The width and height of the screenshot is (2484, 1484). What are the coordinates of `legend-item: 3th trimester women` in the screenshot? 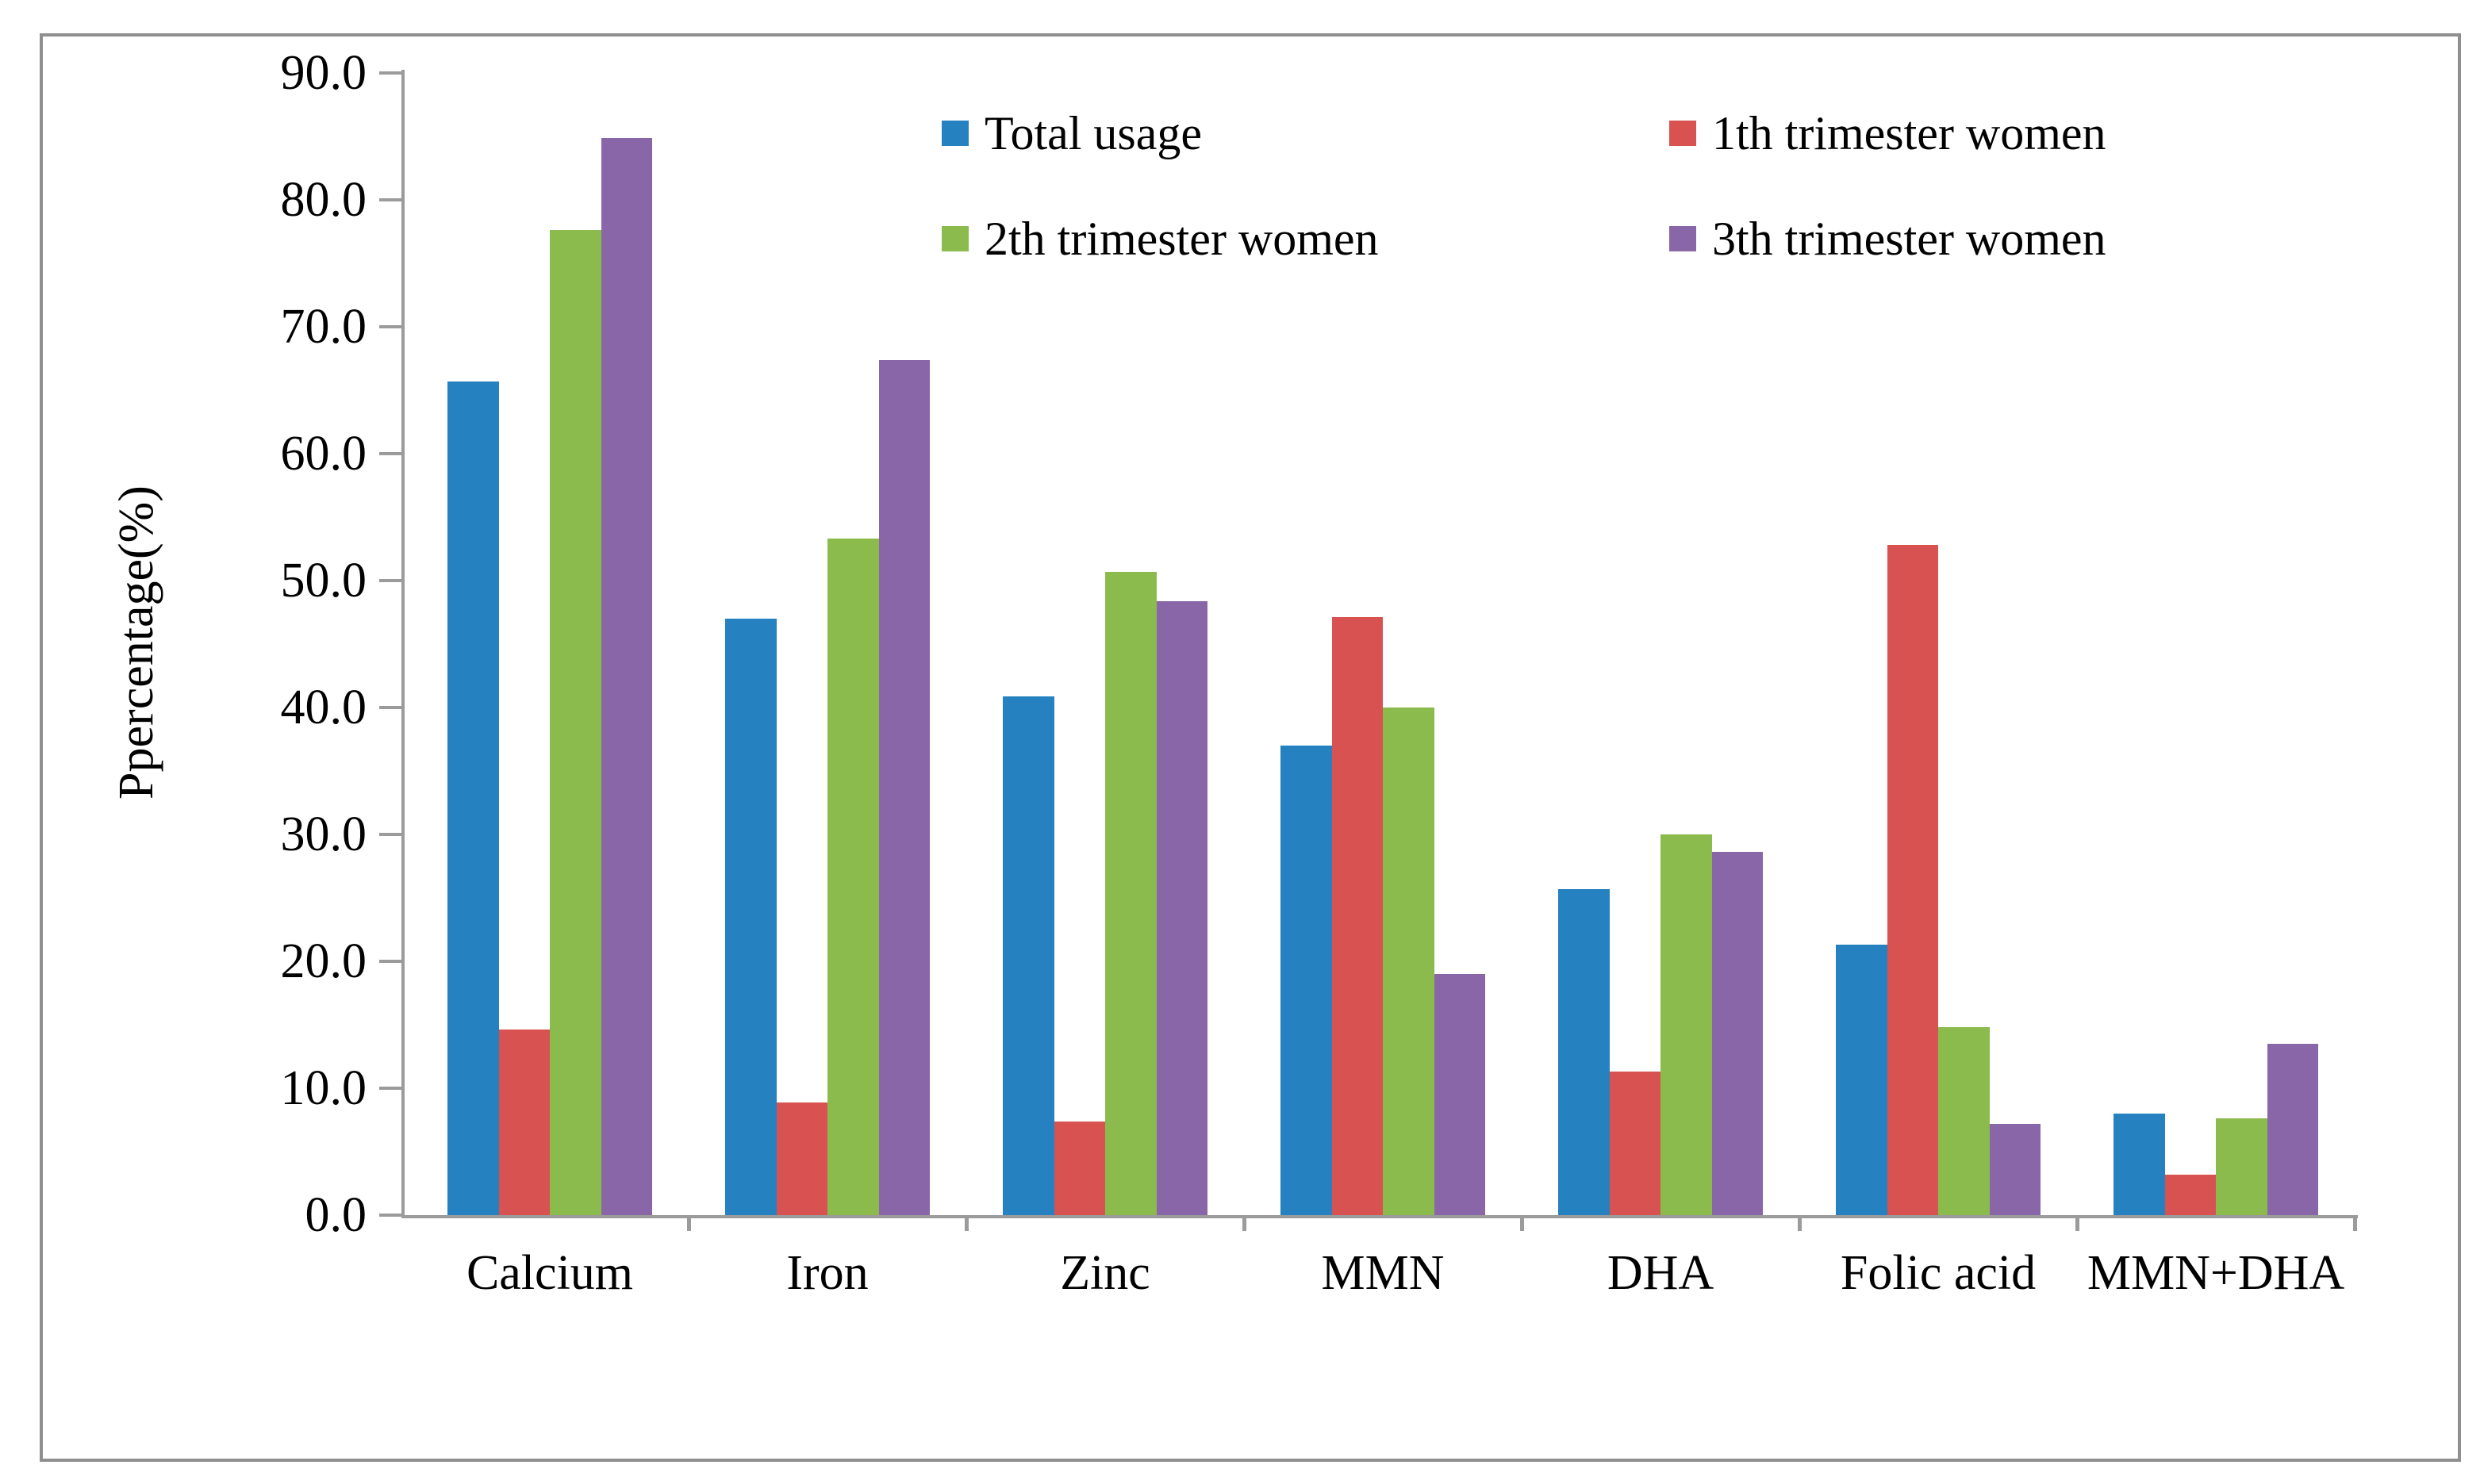 It's located at (1887, 238).